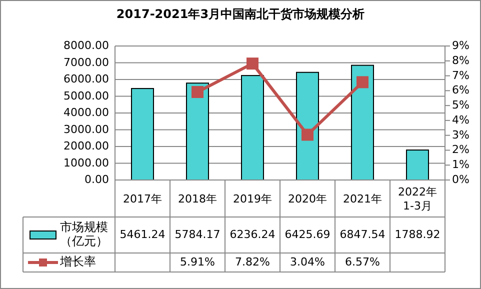 This screenshot has width=481, height=289. What do you see at coordinates (461, 135) in the screenshot?
I see `y2-tick-label: 3%` at bounding box center [461, 135].